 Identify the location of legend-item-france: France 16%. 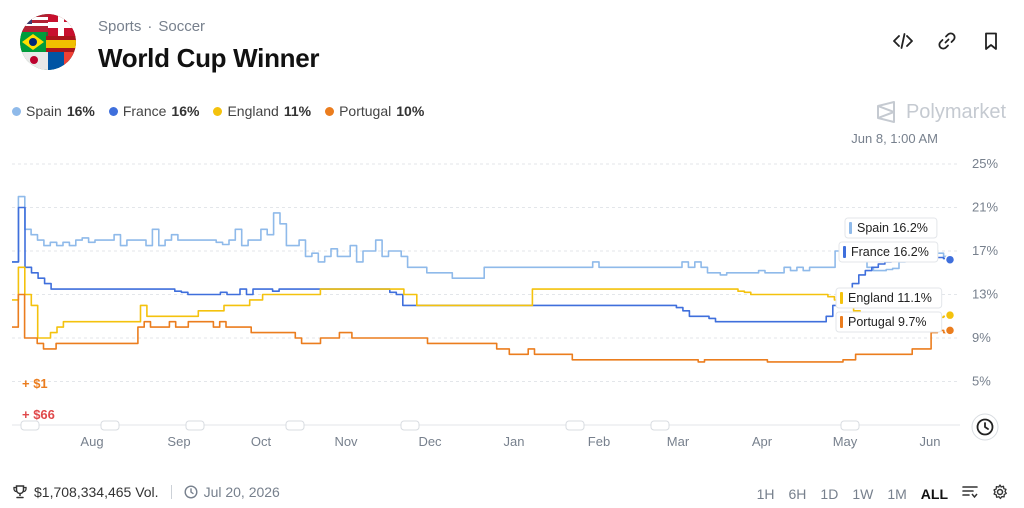
(154, 111).